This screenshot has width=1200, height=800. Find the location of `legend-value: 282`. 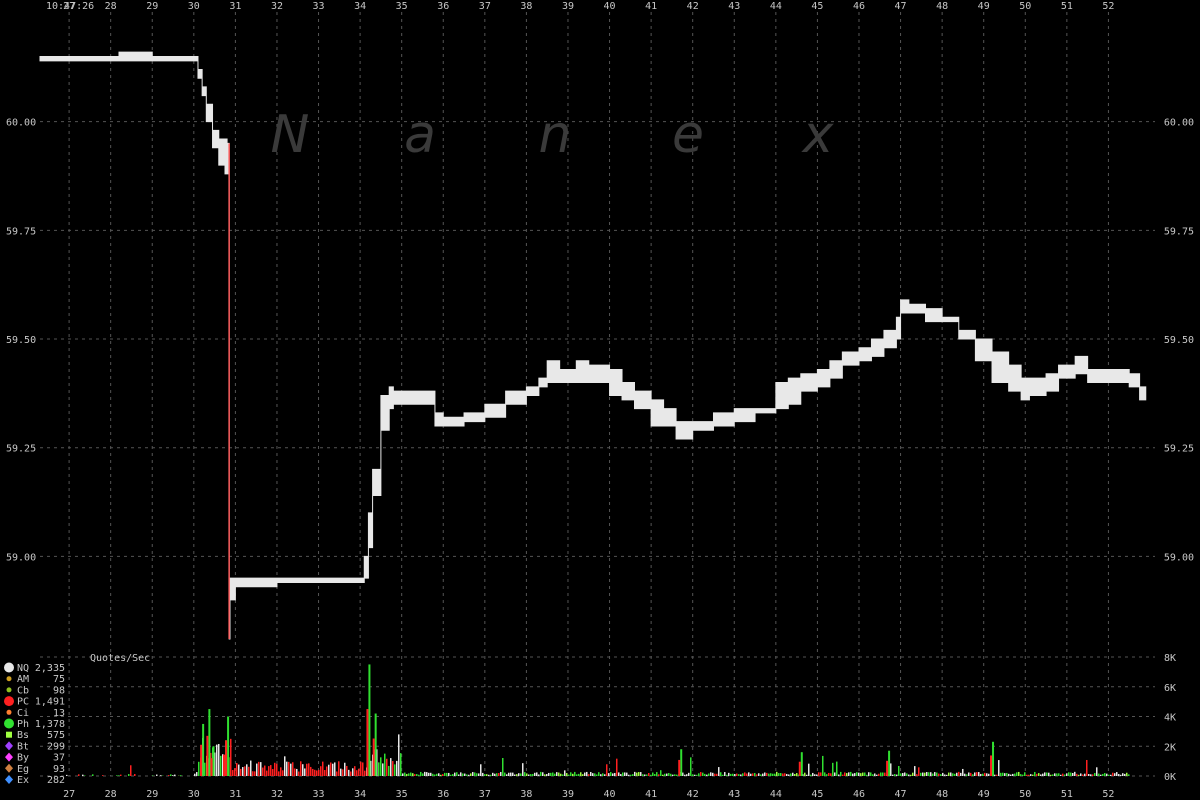

legend-value: 282 is located at coordinates (56, 780).